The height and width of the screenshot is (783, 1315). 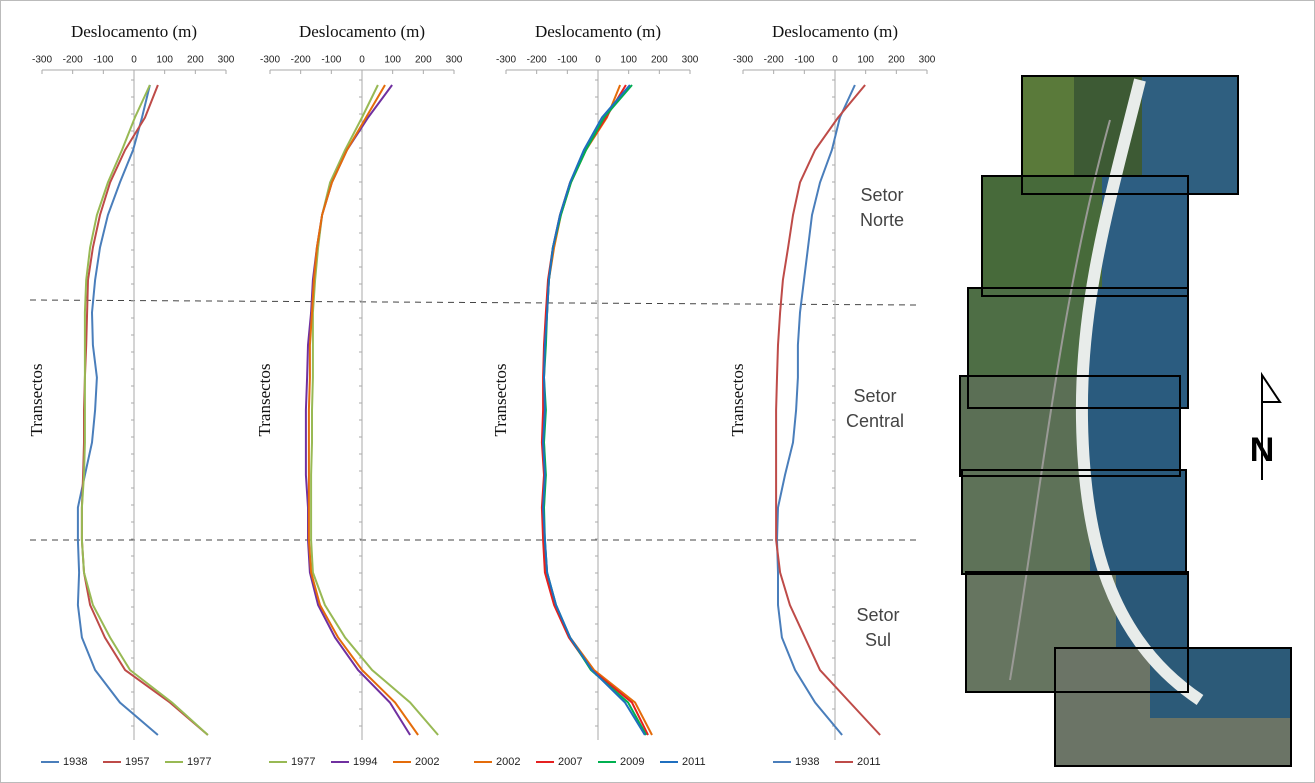 What do you see at coordinates (632, 762) in the screenshot?
I see `legend-label: 2009` at bounding box center [632, 762].